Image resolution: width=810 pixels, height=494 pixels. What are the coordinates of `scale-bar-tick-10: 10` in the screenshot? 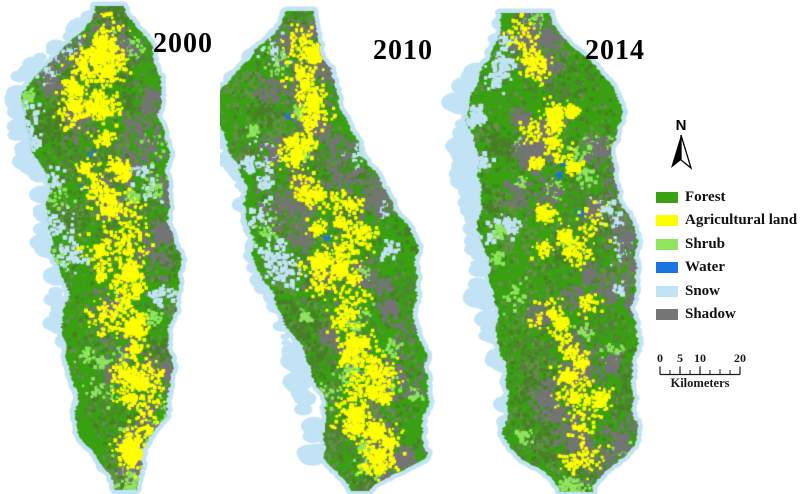 It's located at (700, 358).